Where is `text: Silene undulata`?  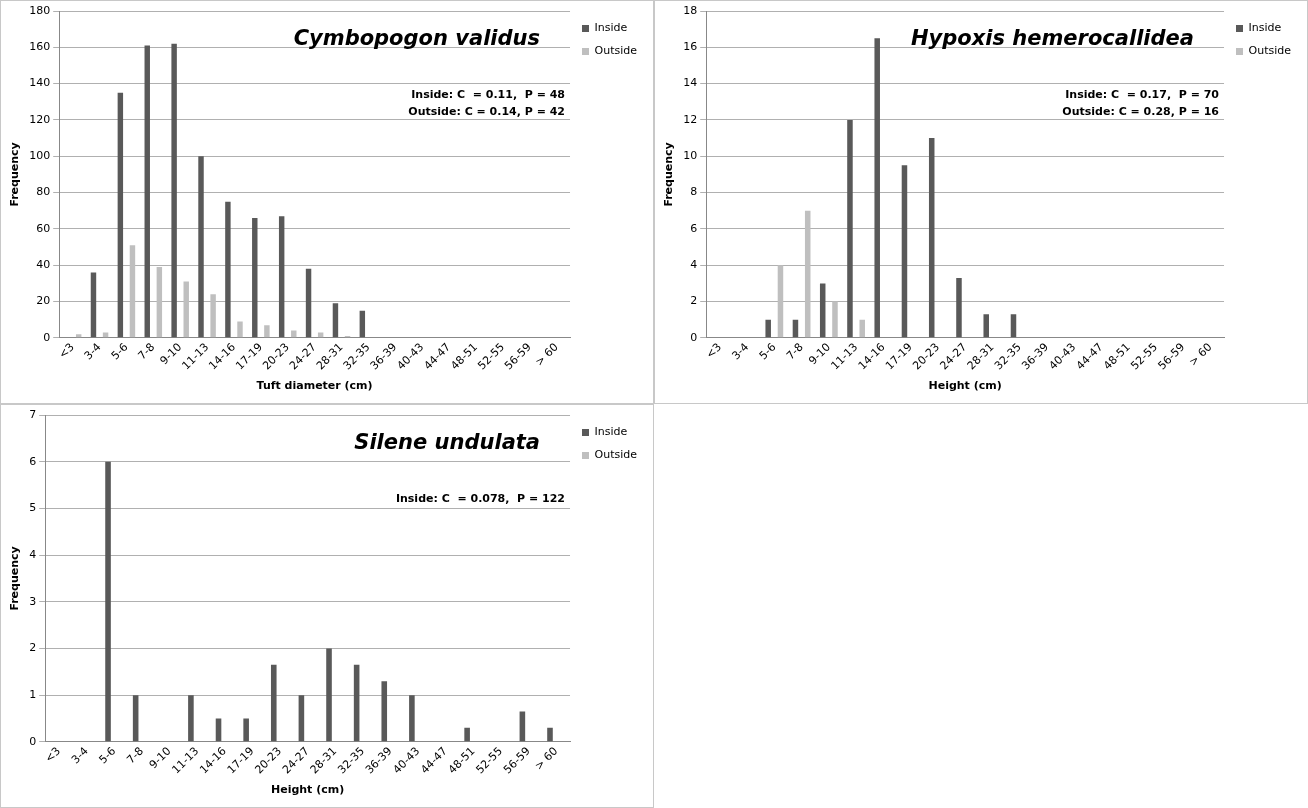 text: Silene undulata is located at coordinates (447, 442).